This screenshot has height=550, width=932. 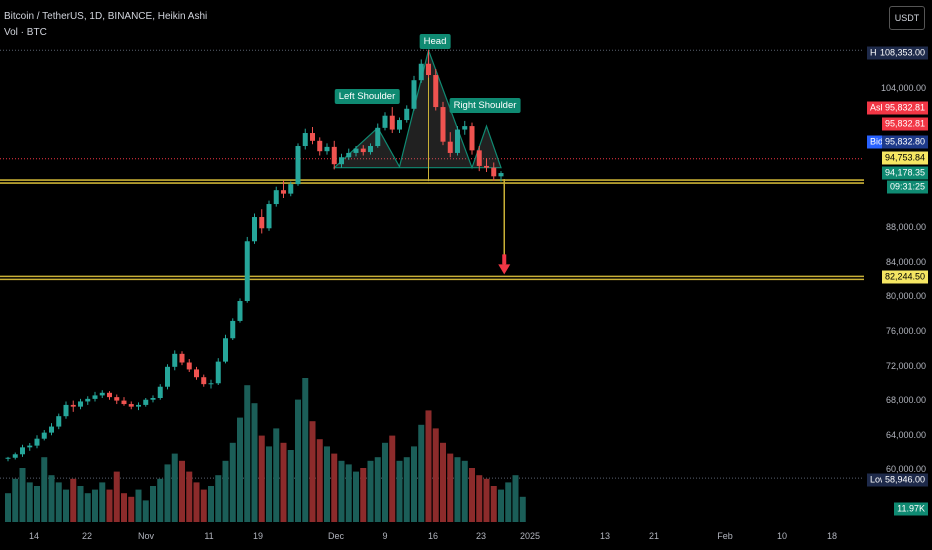 What do you see at coordinates (905, 400) in the screenshot?
I see `price-tick: 68,000.00` at bounding box center [905, 400].